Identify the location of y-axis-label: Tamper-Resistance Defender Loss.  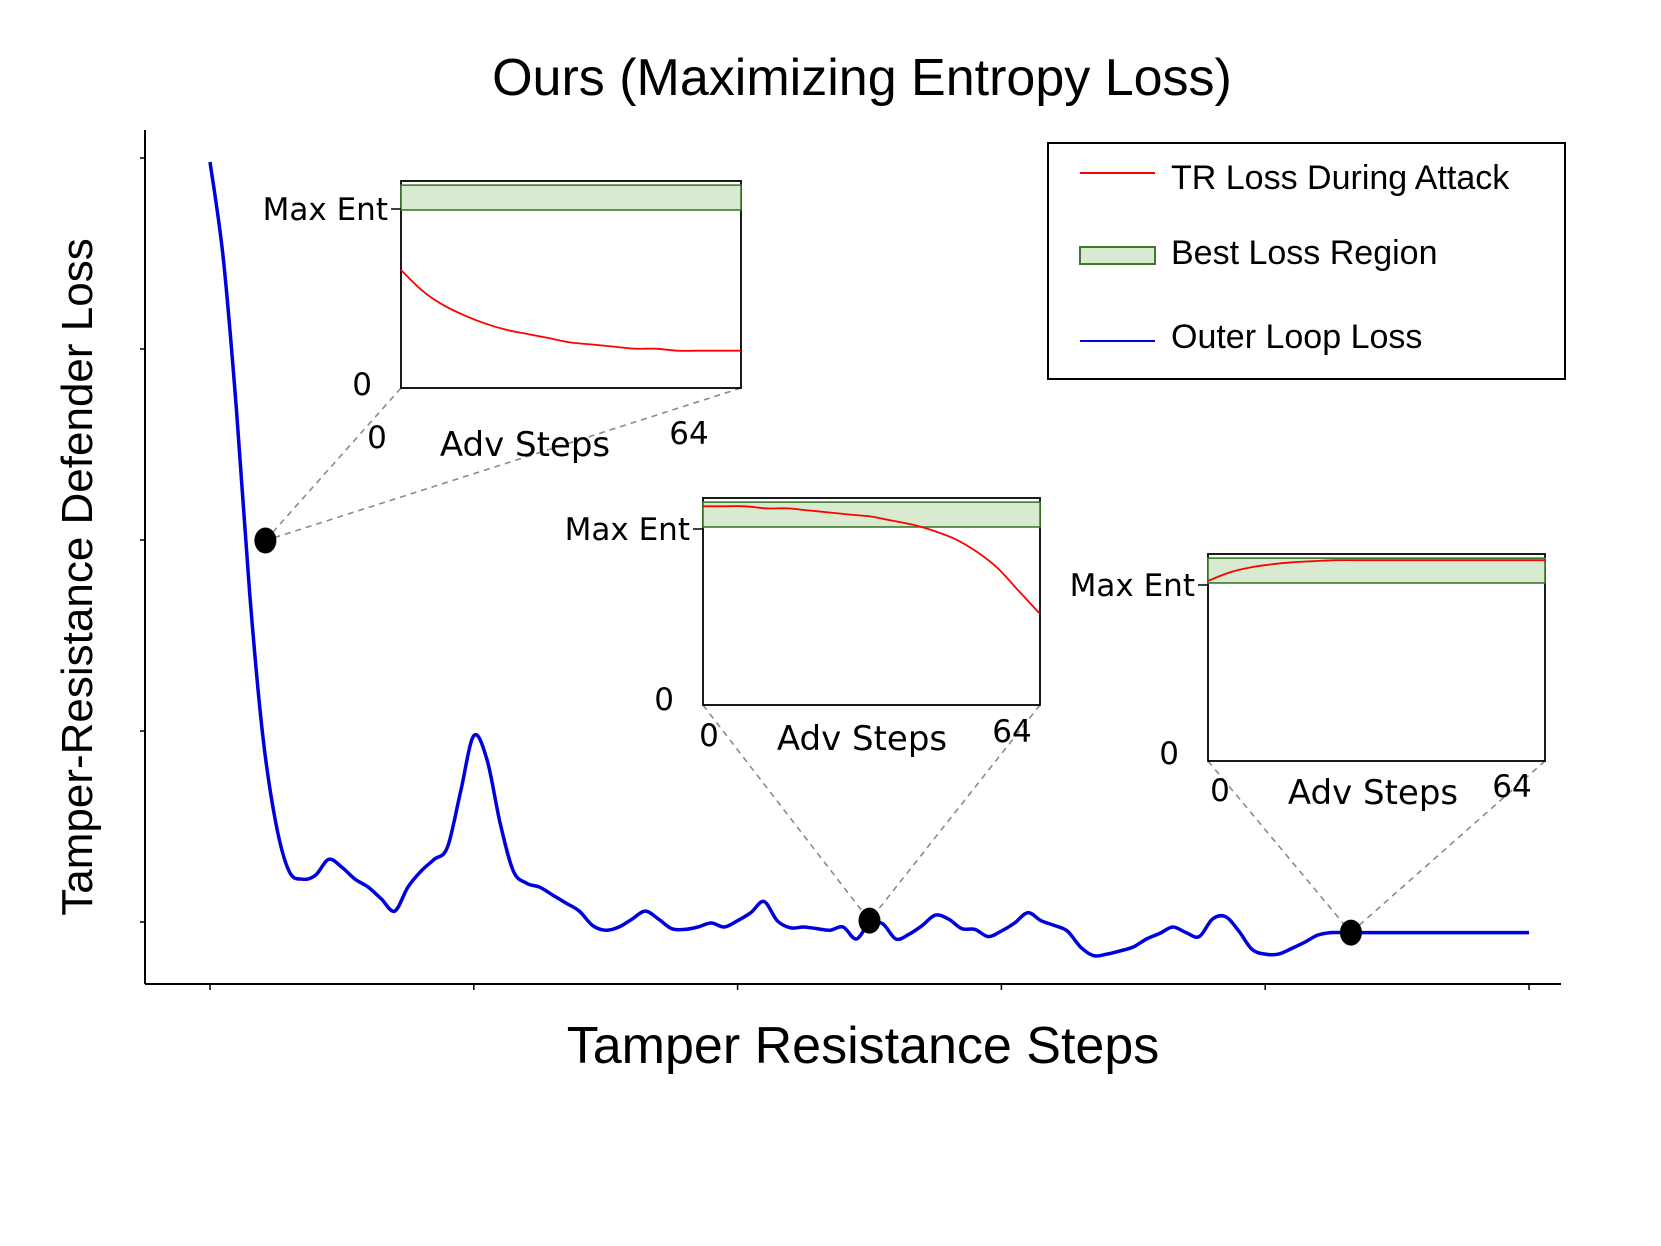
(77, 576).